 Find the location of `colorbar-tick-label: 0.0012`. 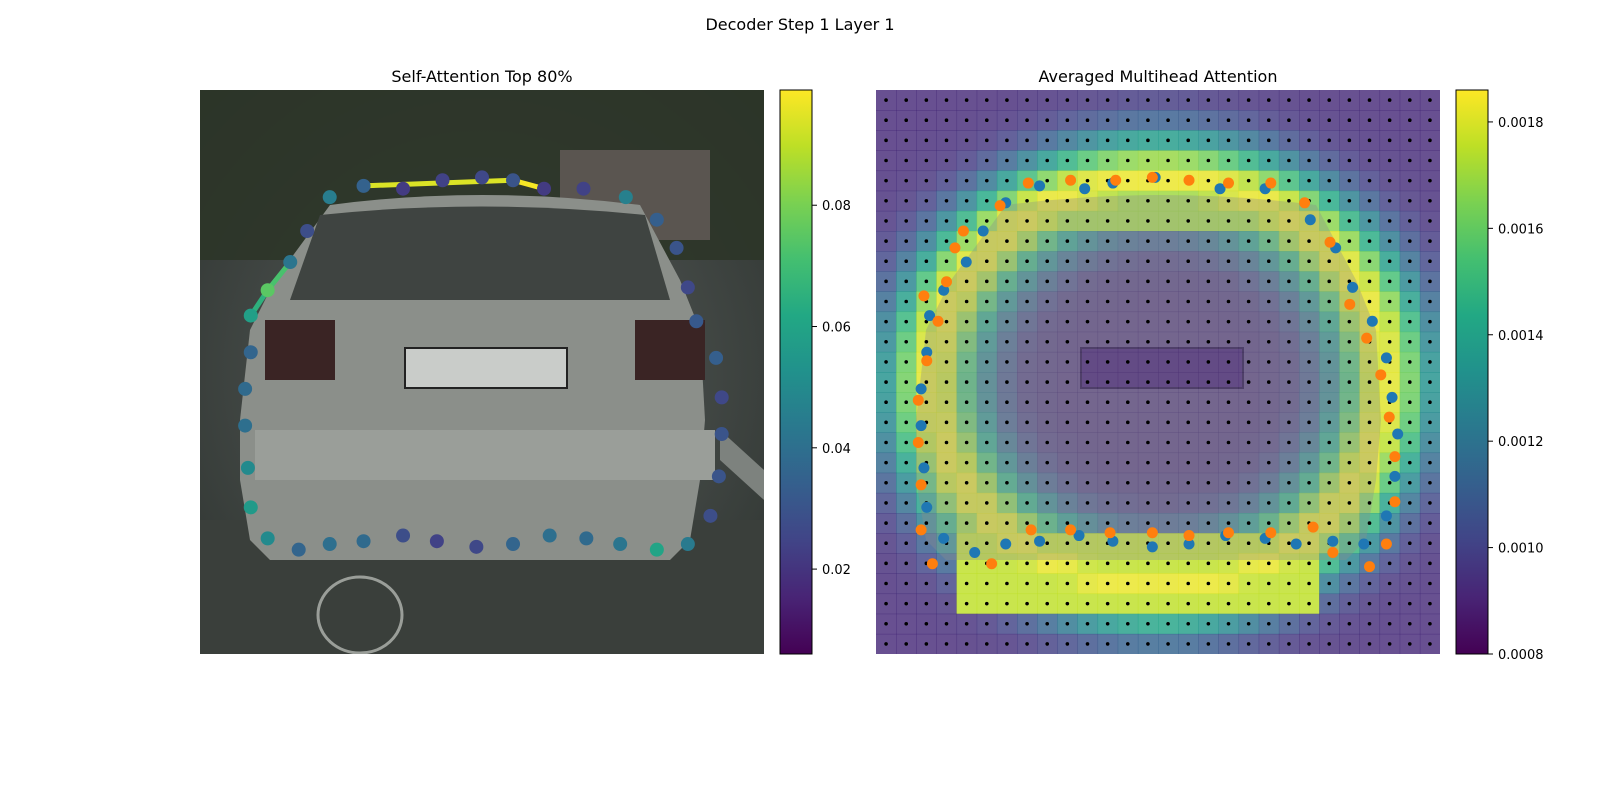

colorbar-tick-label: 0.0012 is located at coordinates (1521, 442).